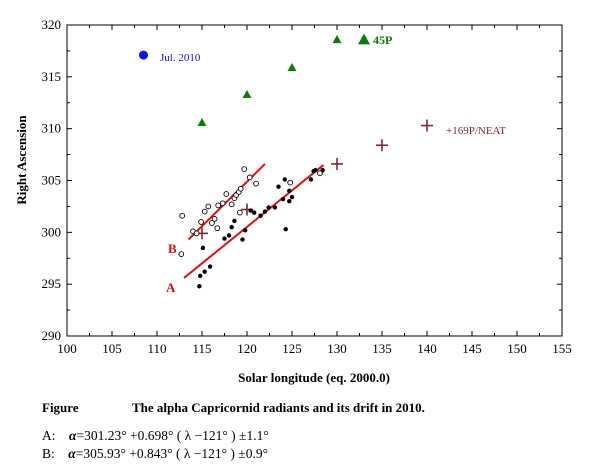  Describe the element at coordinates (52, 76) in the screenshot. I see `y-tick-label: 315` at that location.